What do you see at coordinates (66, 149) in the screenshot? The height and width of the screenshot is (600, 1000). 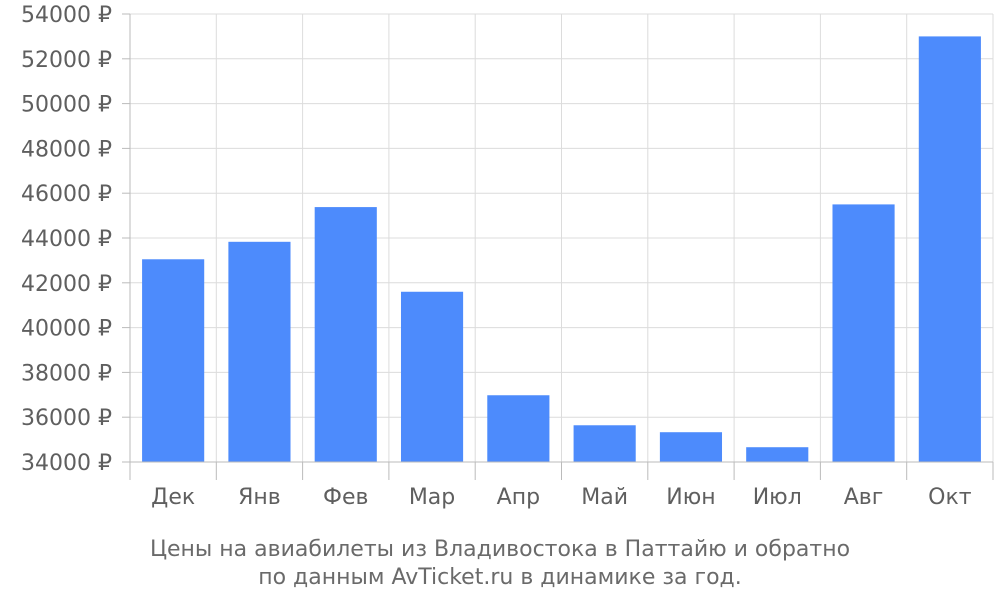 I see `y-tick-label: 48000 ₽` at bounding box center [66, 149].